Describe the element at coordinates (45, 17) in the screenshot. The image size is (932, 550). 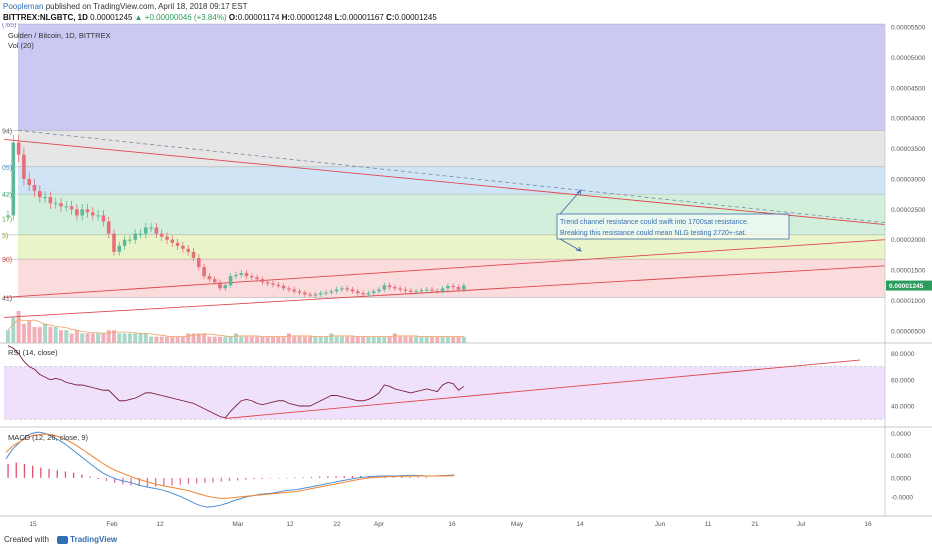
I see `symbol-label: BITTREX:NLGBTC, 1D` at that location.